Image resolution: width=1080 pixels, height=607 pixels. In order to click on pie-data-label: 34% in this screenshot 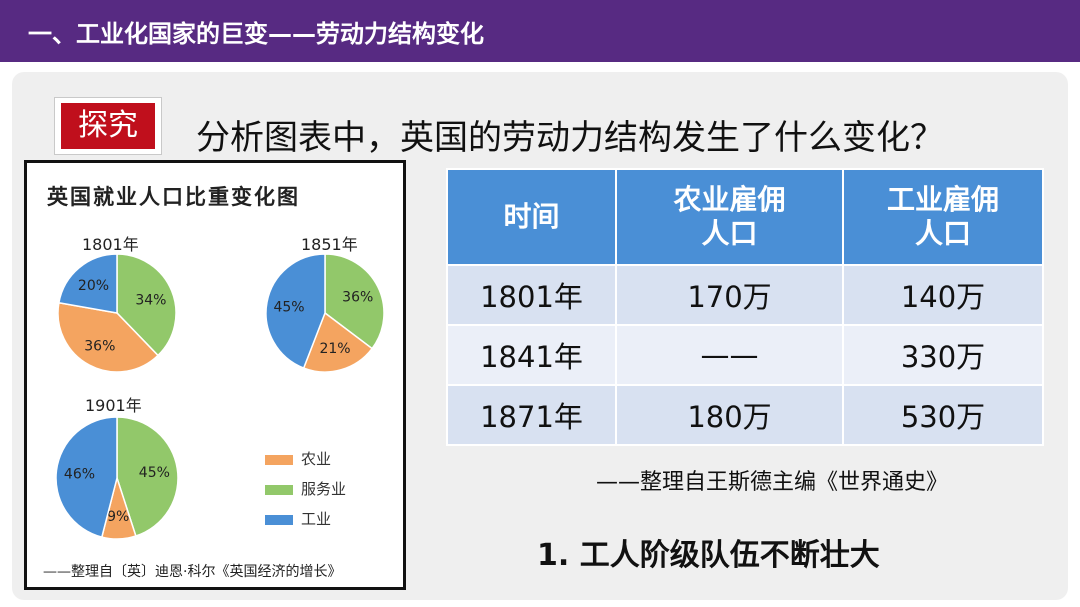, I will do `click(150, 300)`.